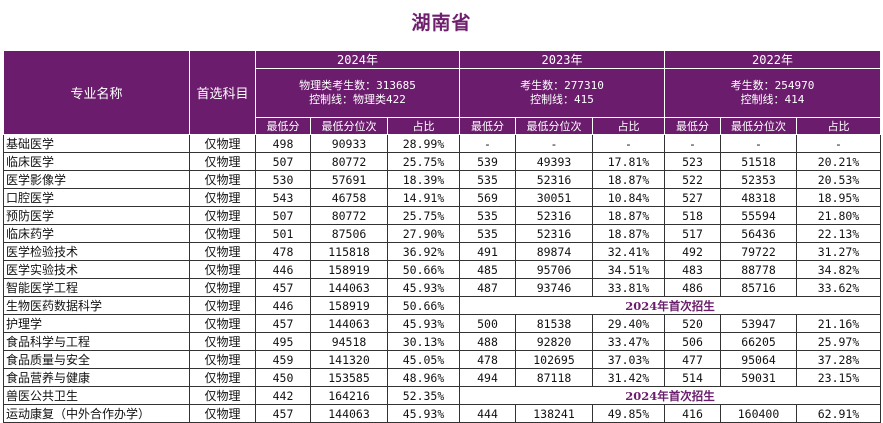 The image size is (883, 423). What do you see at coordinates (838, 161) in the screenshot?
I see `ratio-cell: 20.21%` at bounding box center [838, 161].